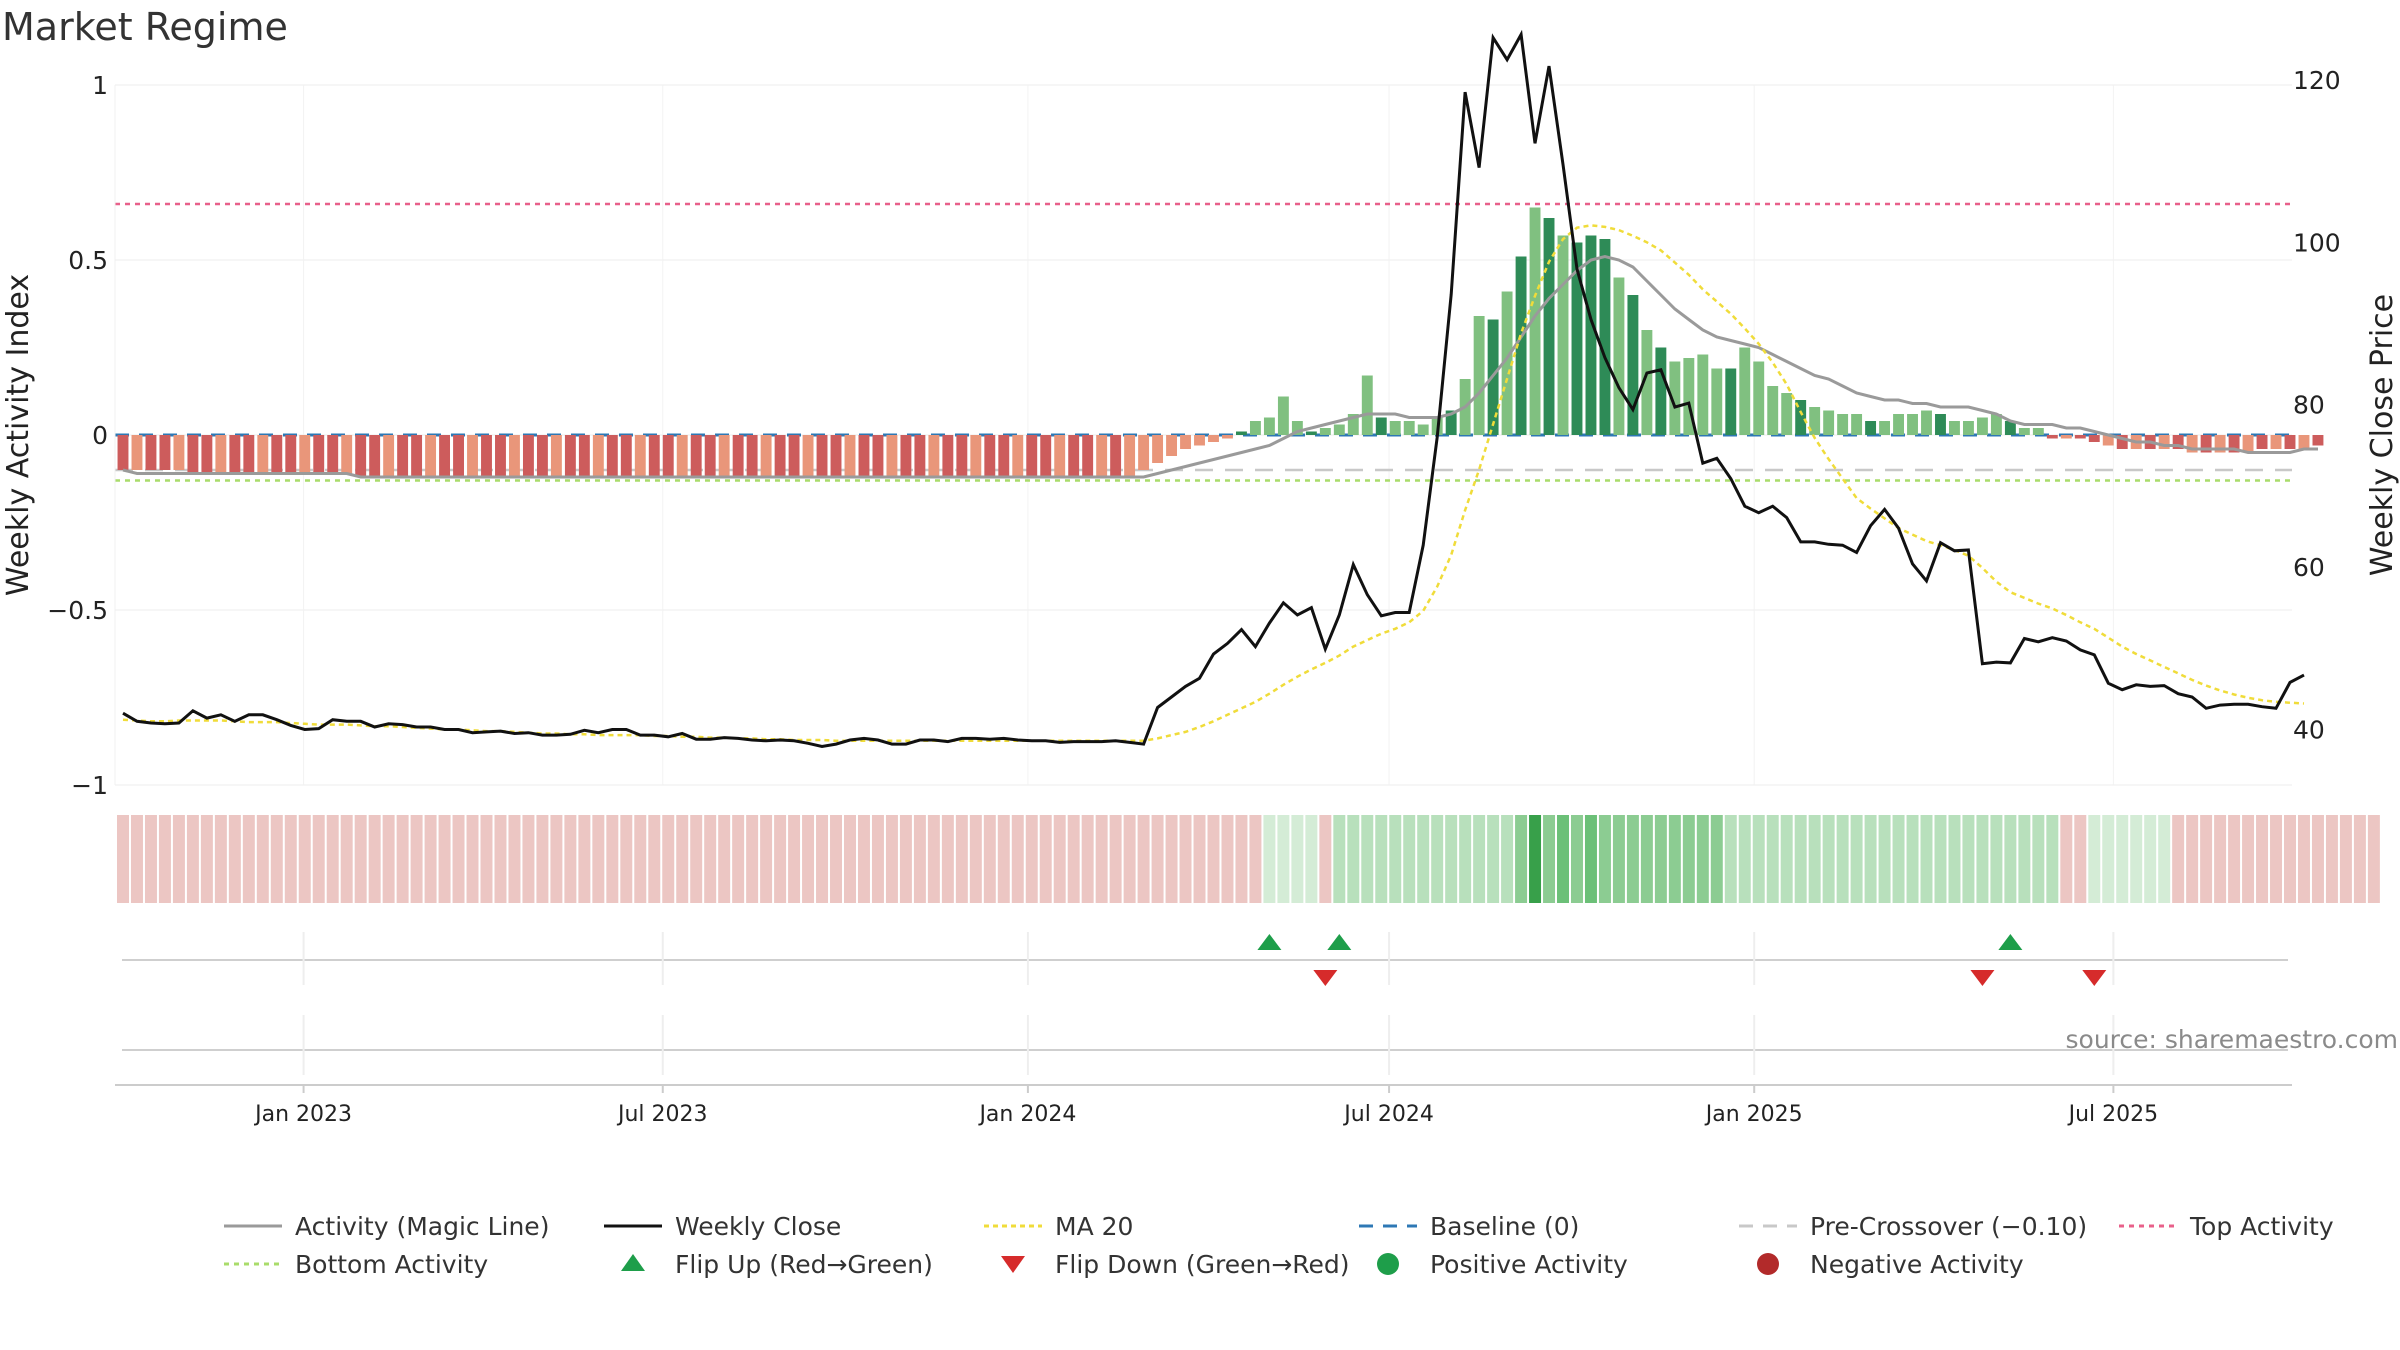 The width and height of the screenshot is (2400, 1350). Describe the element at coordinates (1948, 1226) in the screenshot. I see `legend-label: Pre-Crossover (−0.10)` at that location.